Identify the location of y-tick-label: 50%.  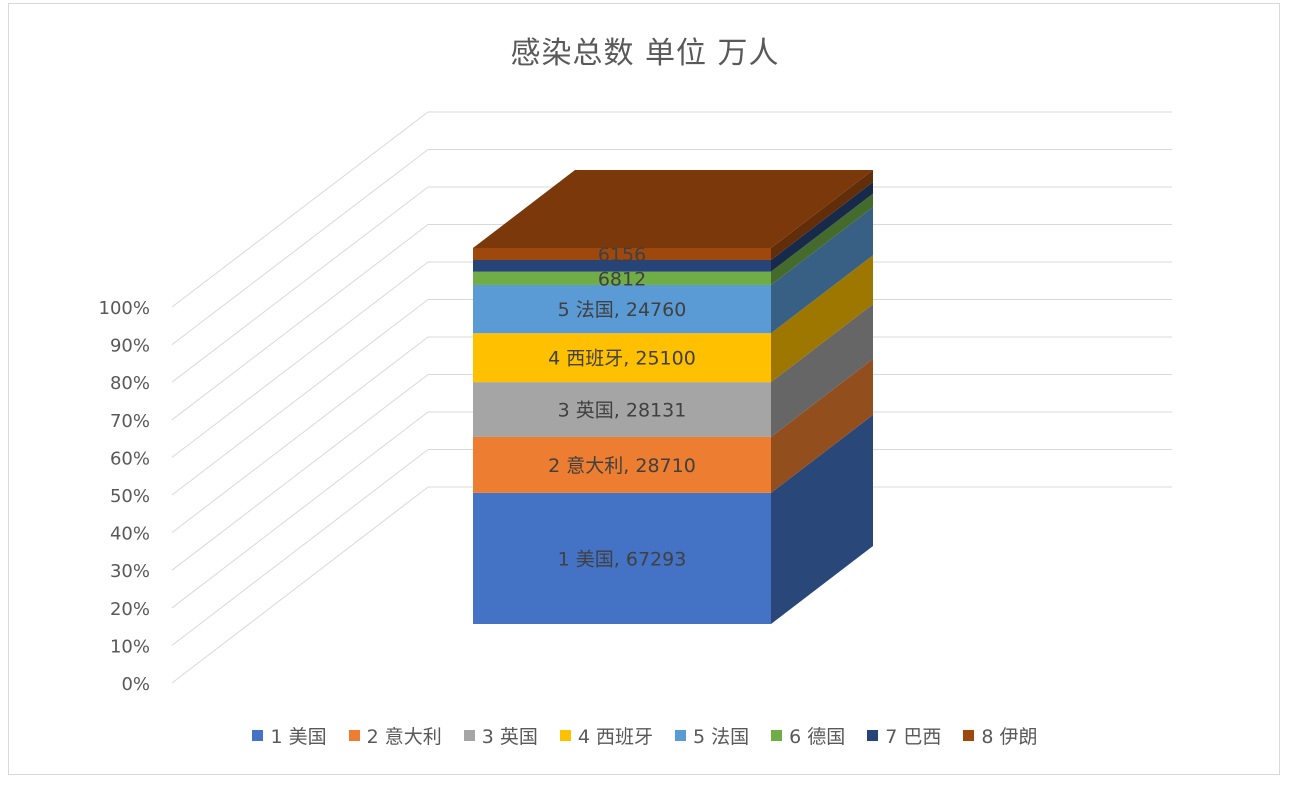
(130, 496).